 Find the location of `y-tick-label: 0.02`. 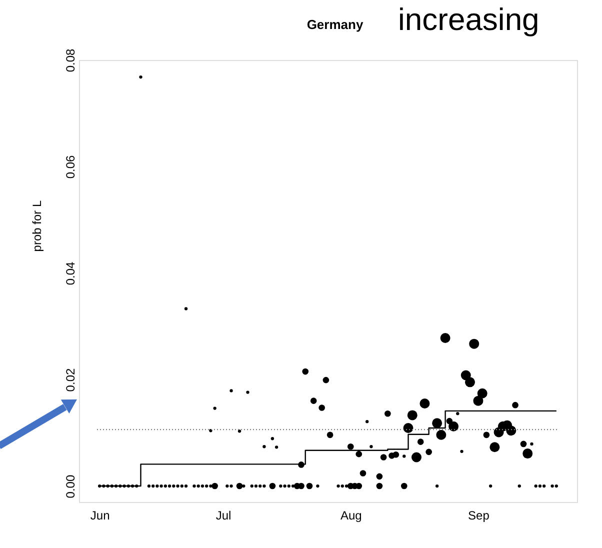

y-tick-label: 0.02 is located at coordinates (71, 380).